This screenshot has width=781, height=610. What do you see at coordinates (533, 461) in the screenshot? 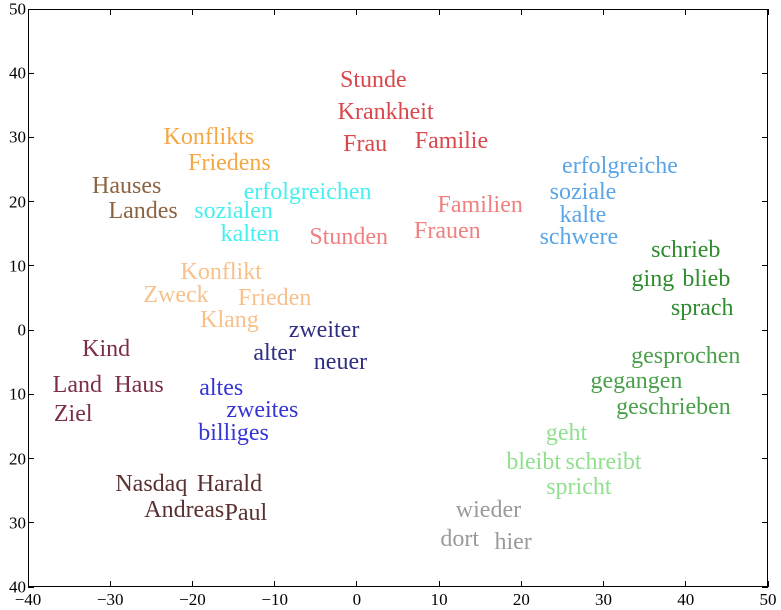
I see `word-label-bleibt: bleibt` at bounding box center [533, 461].